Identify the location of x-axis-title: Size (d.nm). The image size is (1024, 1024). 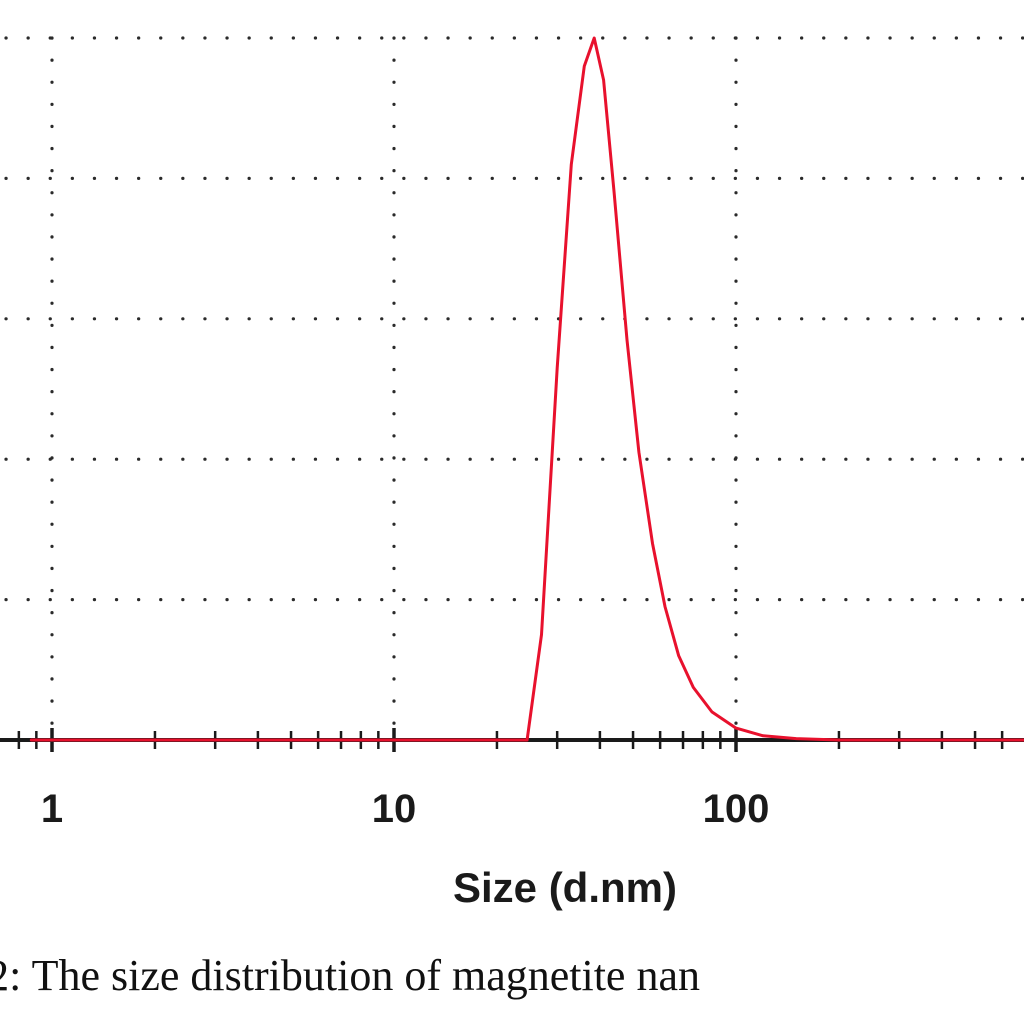
(565, 887).